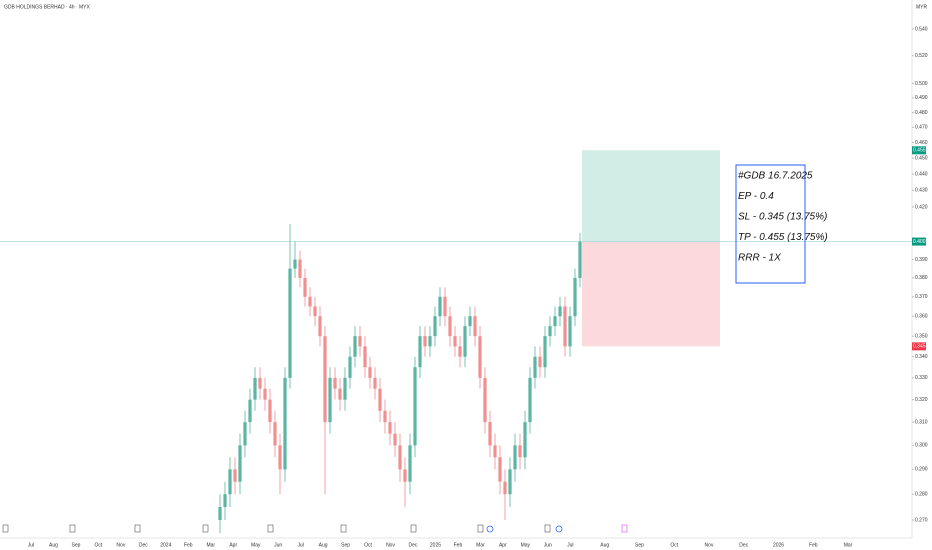 The image size is (932, 550). Describe the element at coordinates (921, 357) in the screenshot. I see `y-tick-label: 0.340` at that location.